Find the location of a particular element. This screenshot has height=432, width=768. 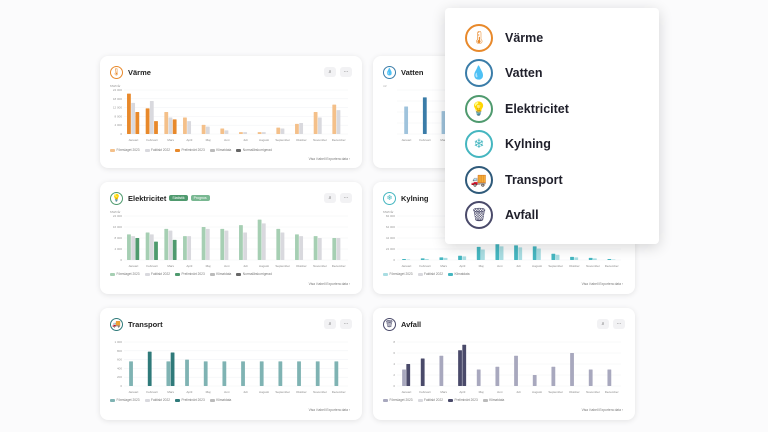

x-tick-label: Maj is located at coordinates (481, 266).